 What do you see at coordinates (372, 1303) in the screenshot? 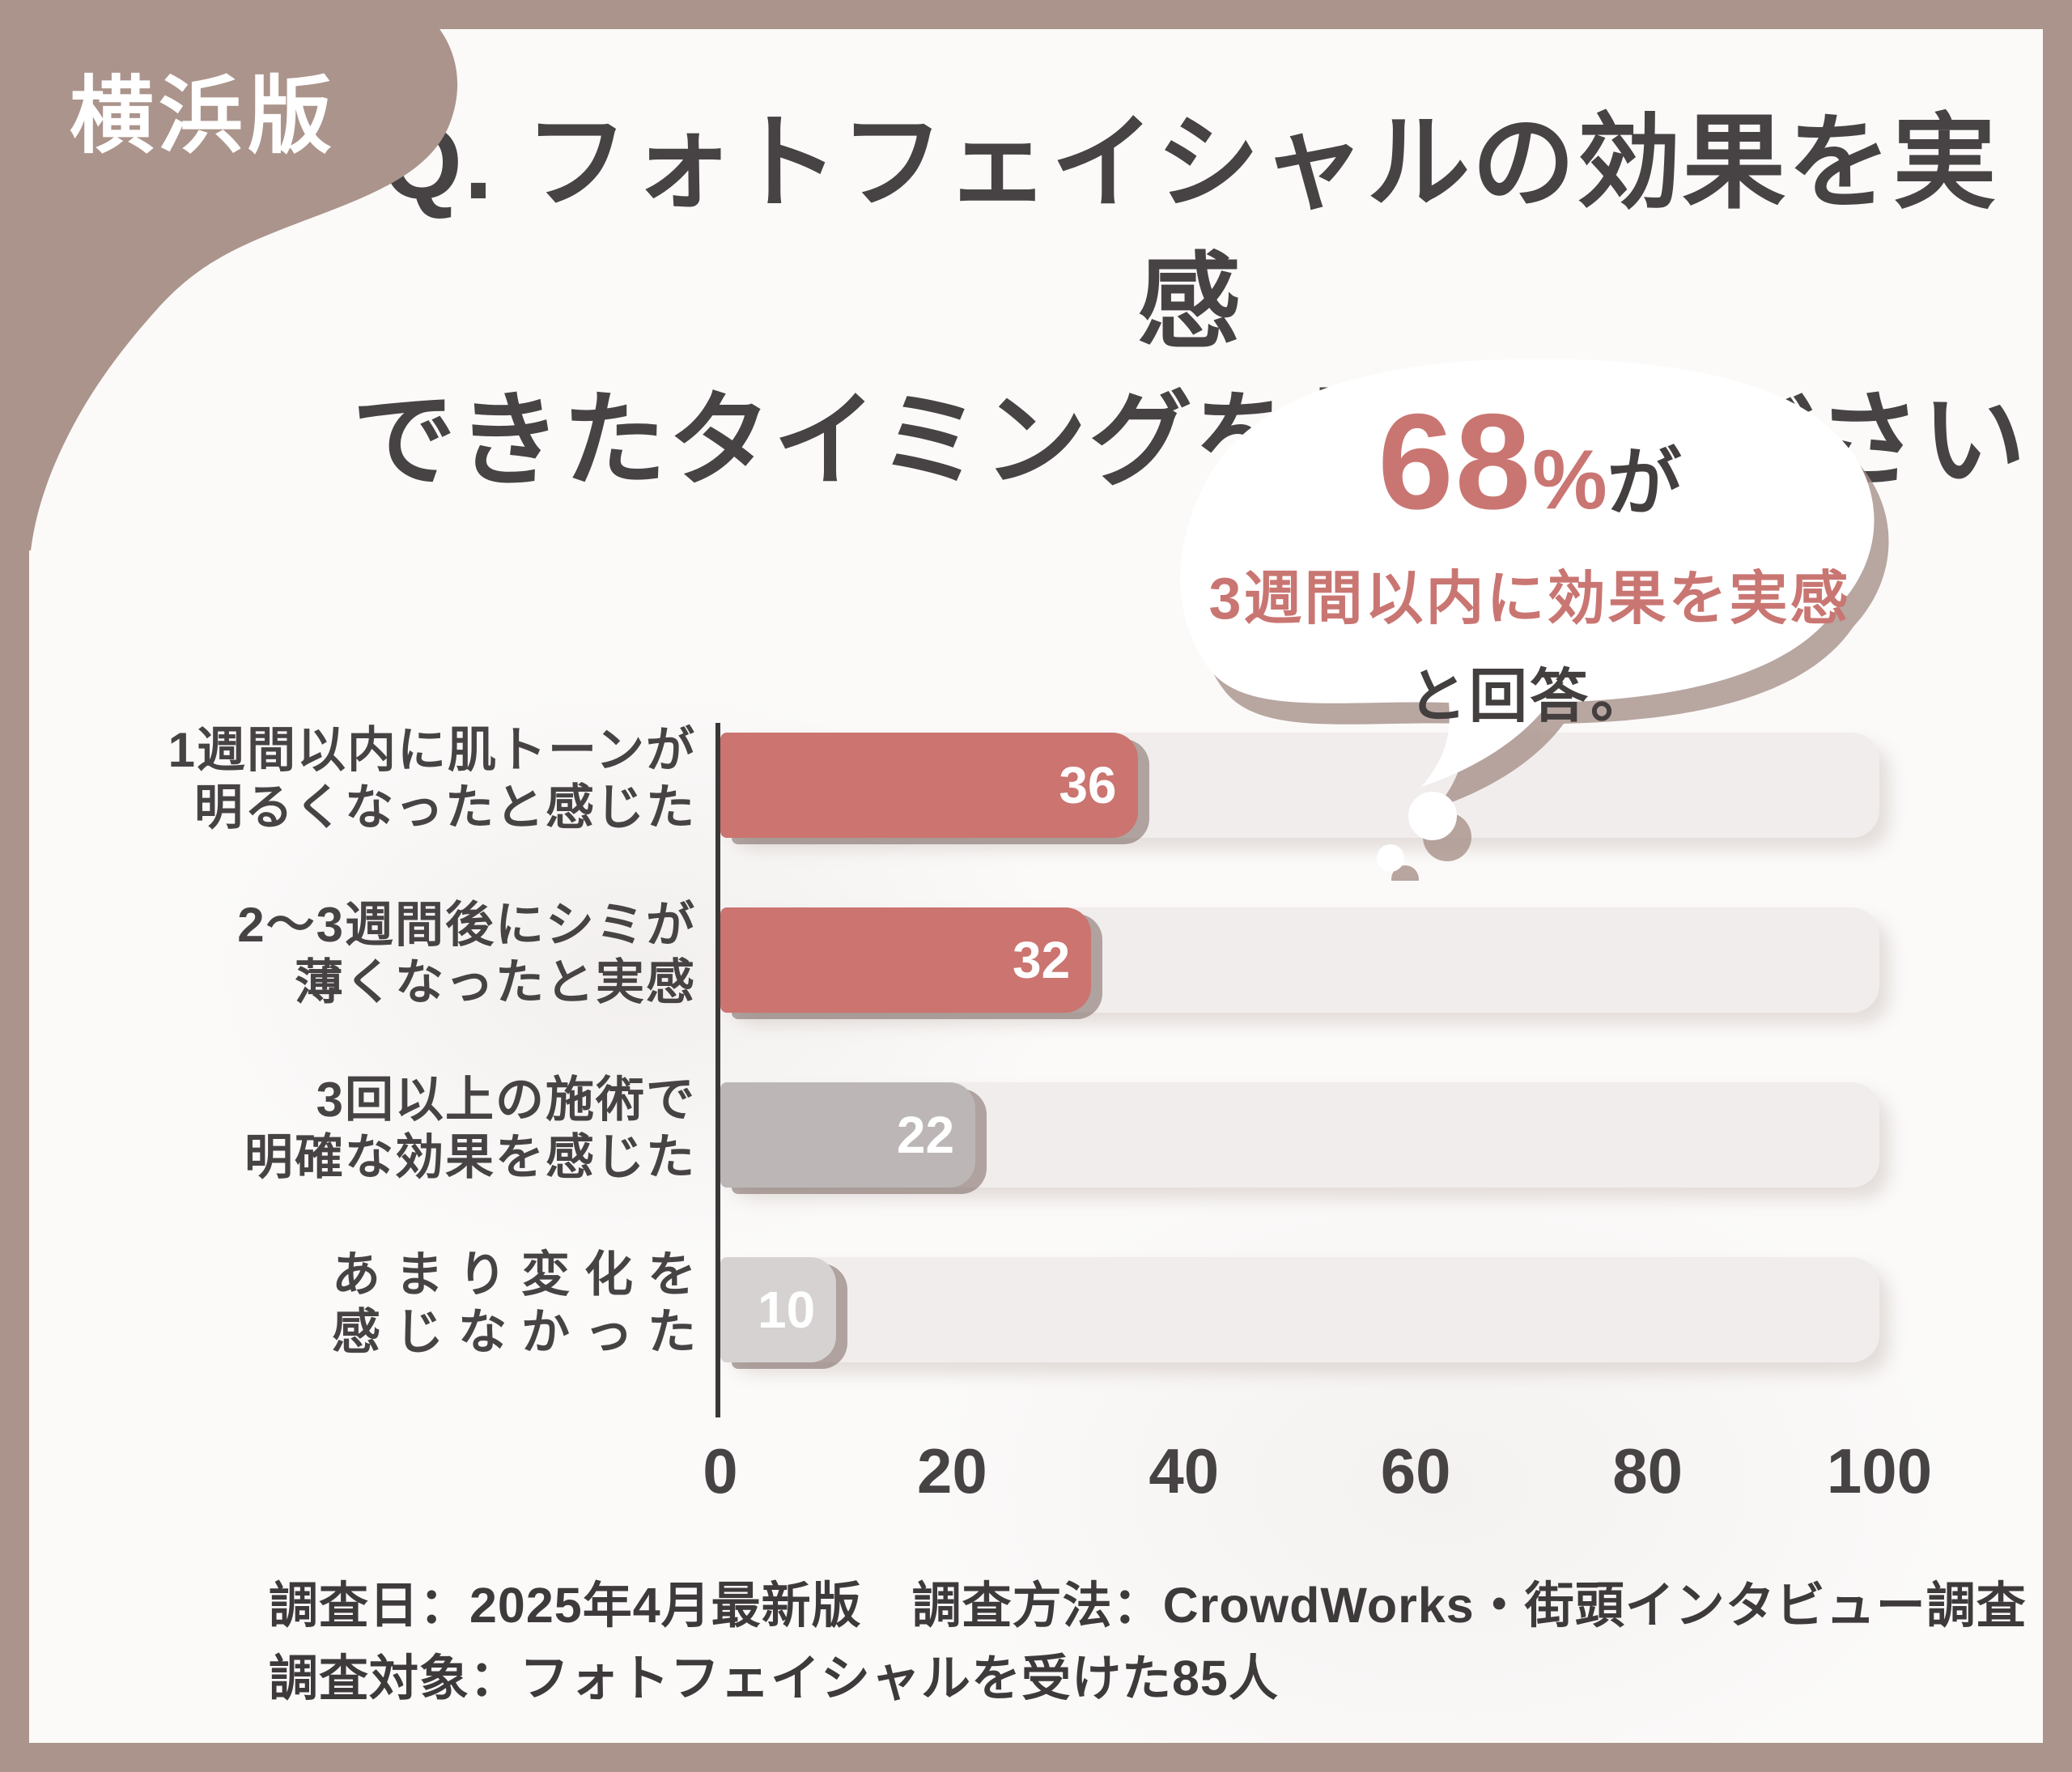
I see `bar-label-4: あまり変化を 感じなかった` at bounding box center [372, 1303].